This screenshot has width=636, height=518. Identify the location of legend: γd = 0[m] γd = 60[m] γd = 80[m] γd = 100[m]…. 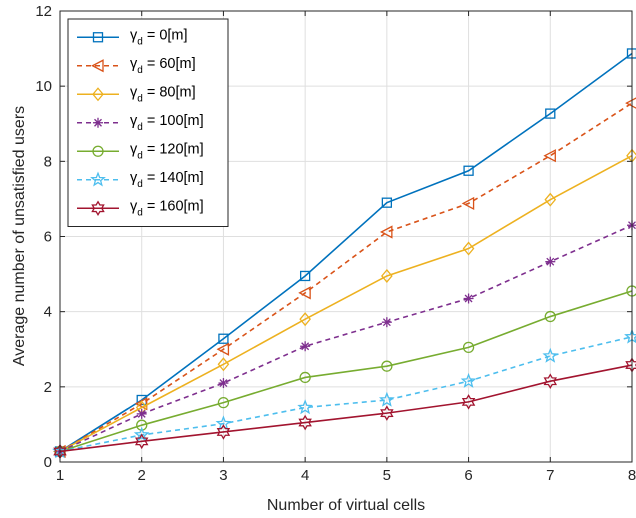
(148, 122).